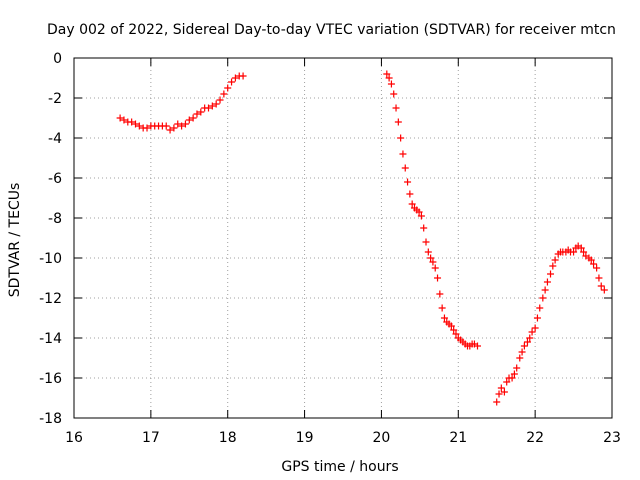 Image resolution: width=640 pixels, height=480 pixels. What do you see at coordinates (339, 467) in the screenshot?
I see `x-axis-label: GPS time / hours` at bounding box center [339, 467].